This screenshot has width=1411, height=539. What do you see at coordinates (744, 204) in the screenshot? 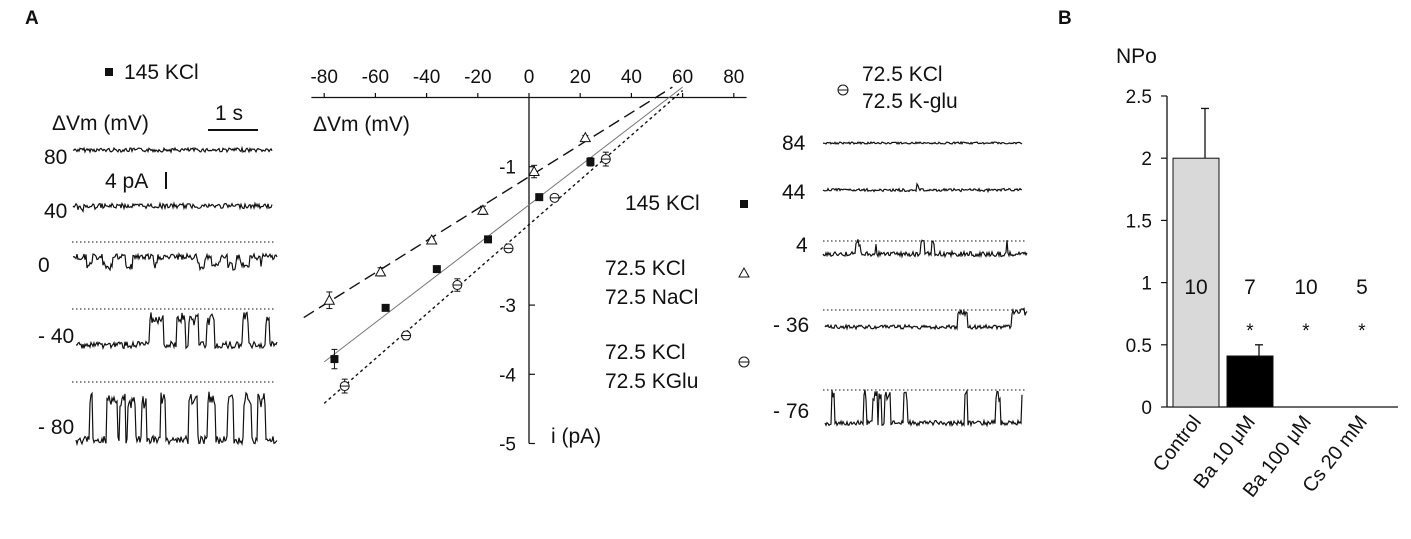
I see `filled-square-icon` at bounding box center [744, 204].